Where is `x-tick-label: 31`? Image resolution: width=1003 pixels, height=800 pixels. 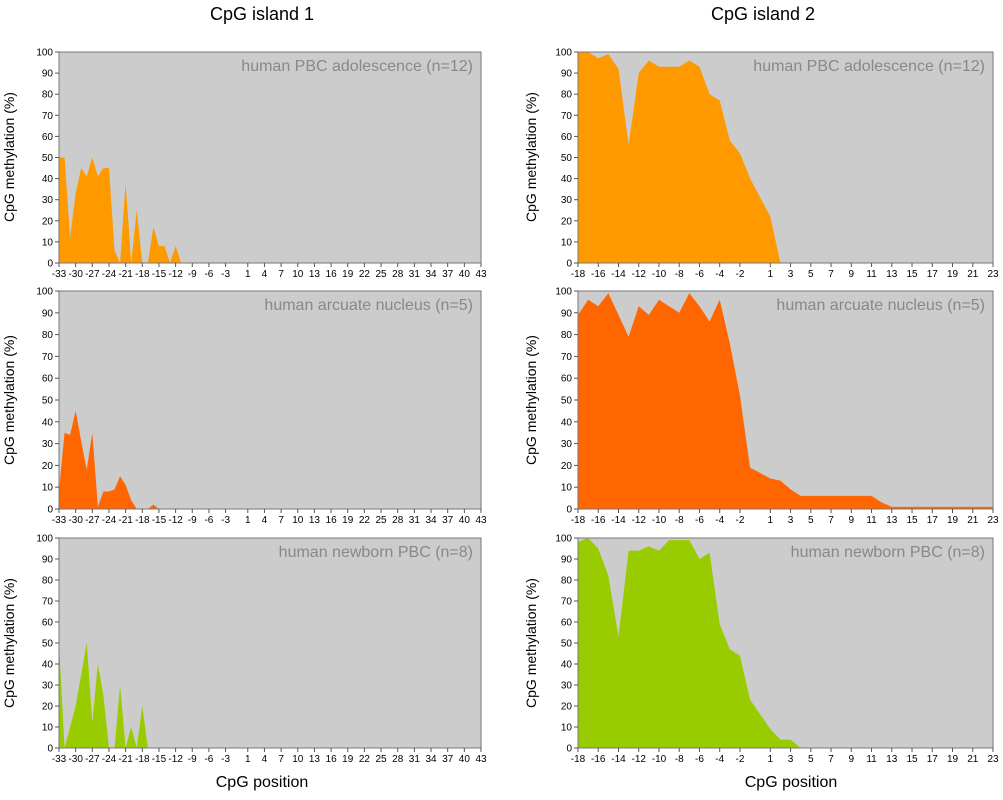
x-tick-label: 31 is located at coordinates (415, 759).